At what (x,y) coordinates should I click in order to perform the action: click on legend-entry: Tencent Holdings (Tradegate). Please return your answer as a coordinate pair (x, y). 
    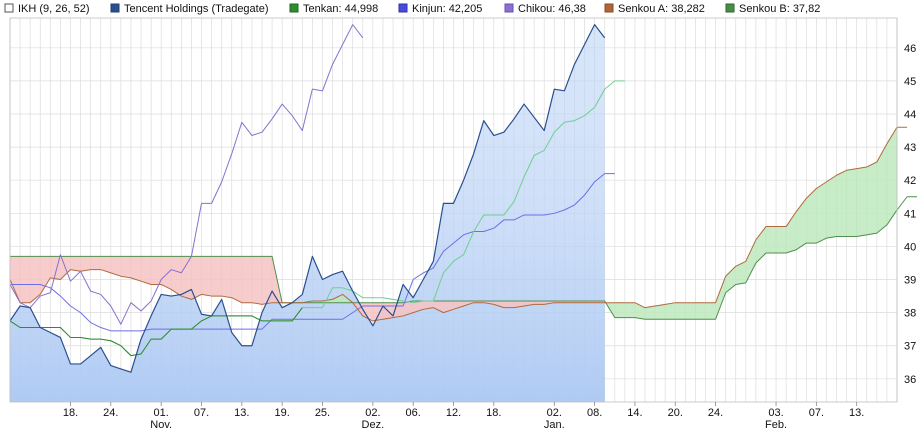
    Looking at the image, I should click on (196, 9).